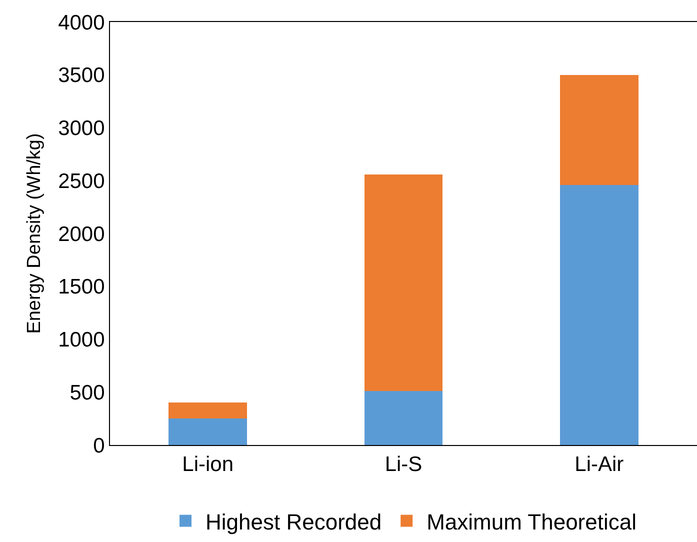 The image size is (697, 542). Describe the element at coordinates (81, 181) in the screenshot. I see `y-tick-label: 2500` at that location.